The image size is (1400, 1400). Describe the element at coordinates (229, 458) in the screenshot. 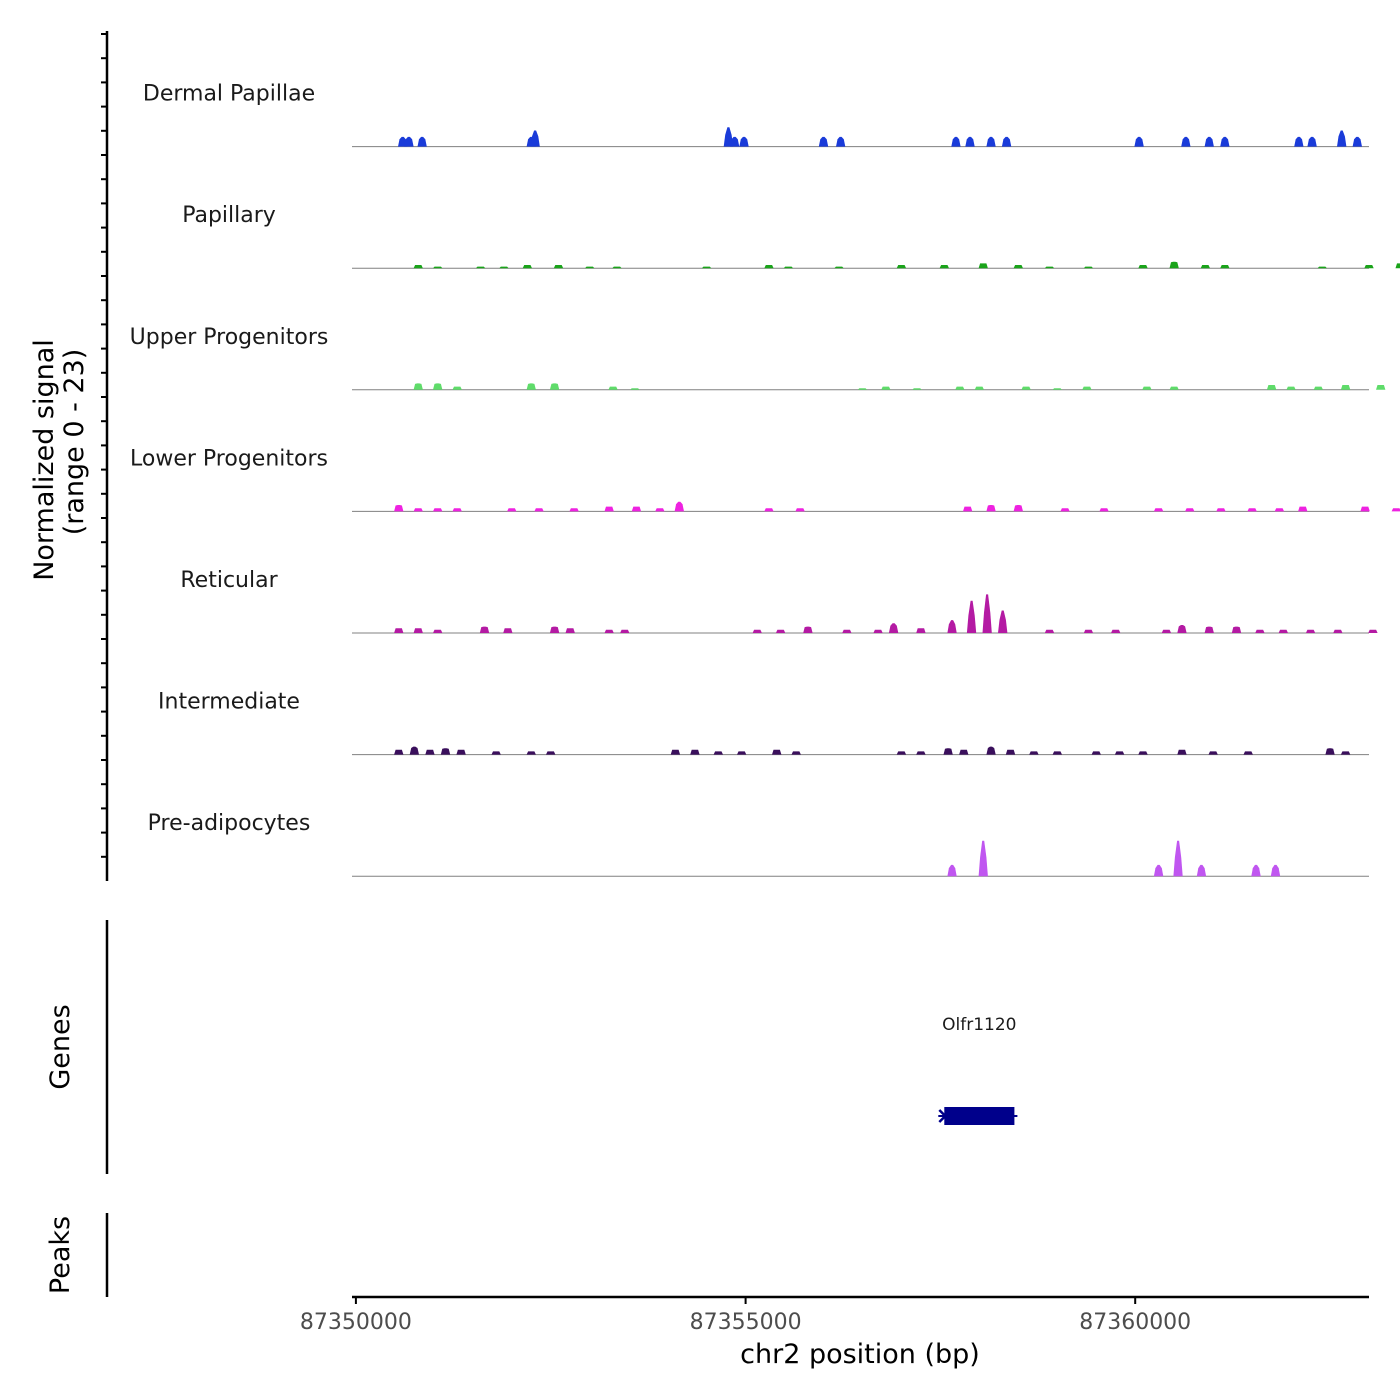

I see `track-label: Lower Progenitors` at that location.